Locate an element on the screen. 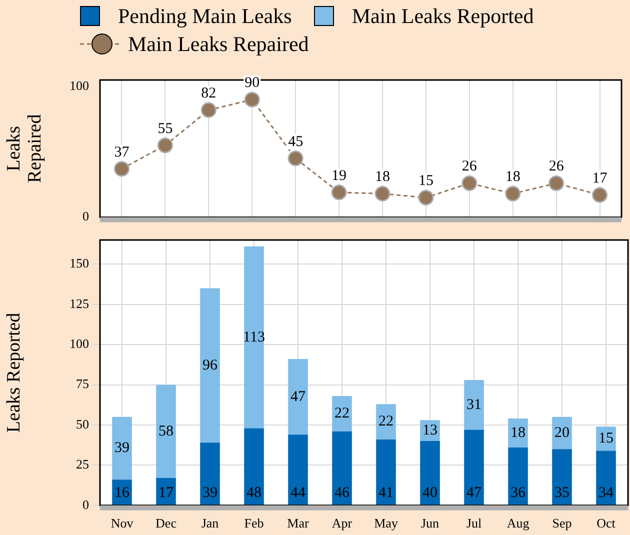 Image resolution: width=630 pixels, height=535 pixels. data-label: 46 is located at coordinates (342, 492).